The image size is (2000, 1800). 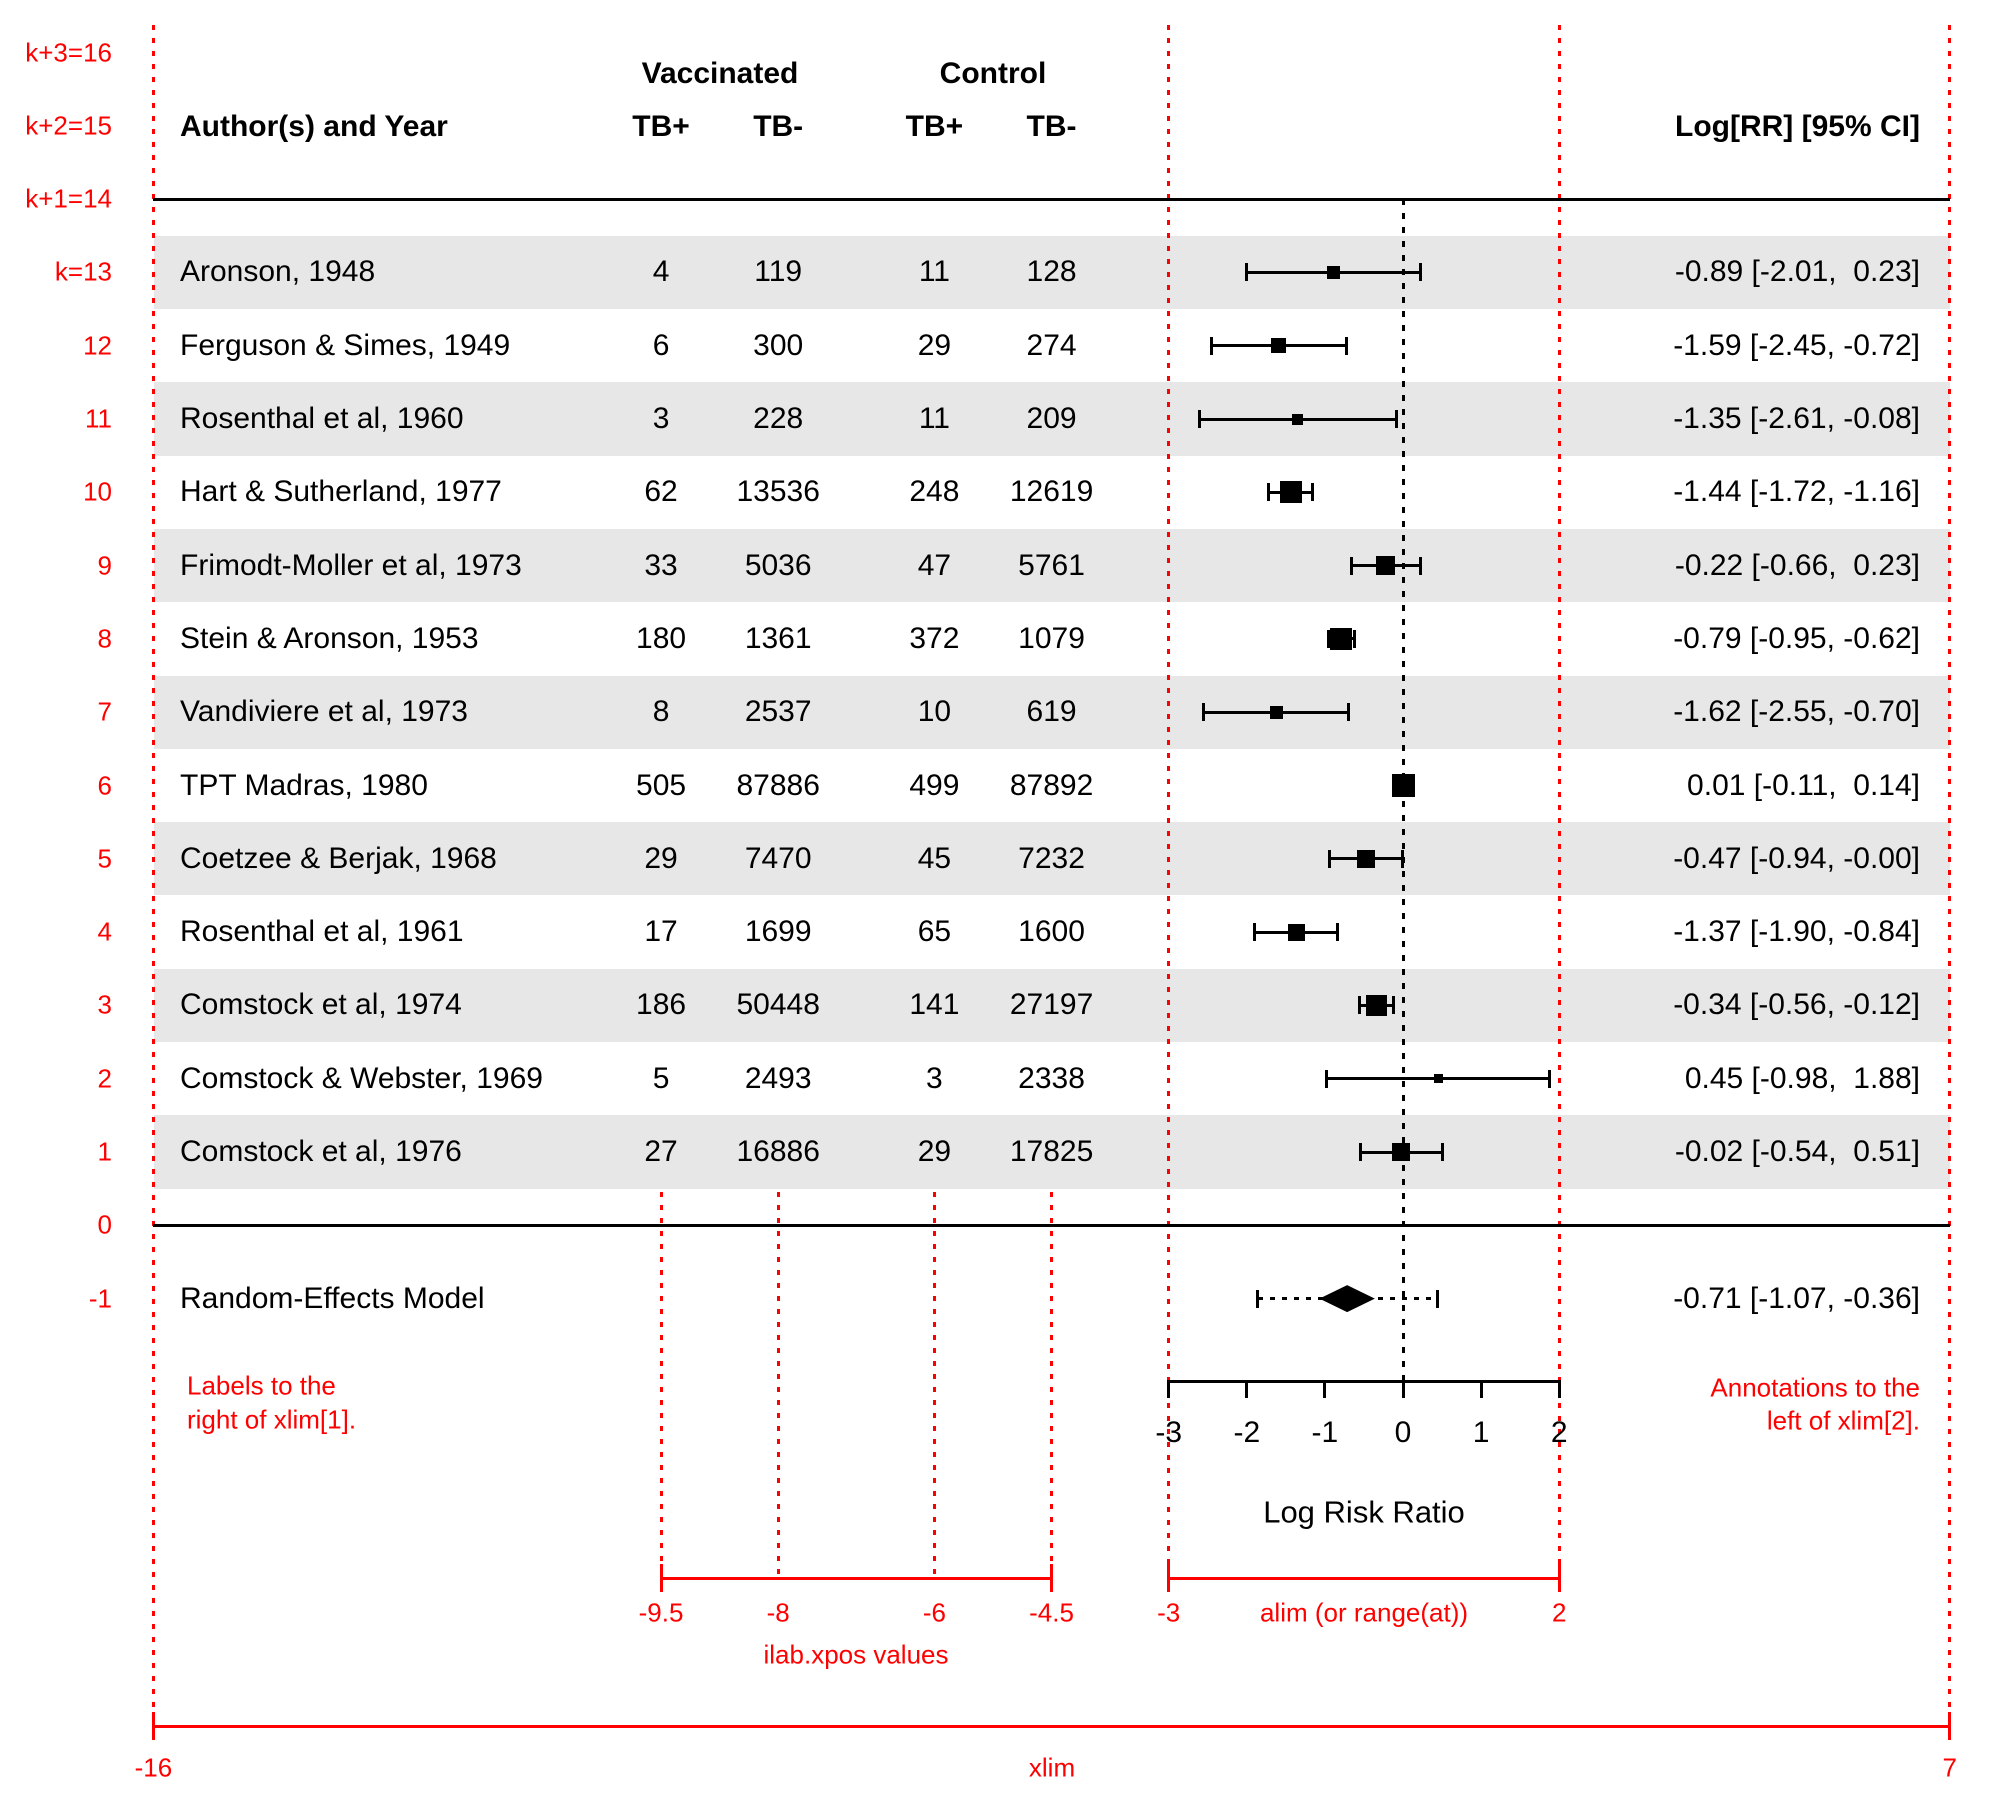 I want to click on ilab-count-value: 5761, so click(x=1051, y=565).